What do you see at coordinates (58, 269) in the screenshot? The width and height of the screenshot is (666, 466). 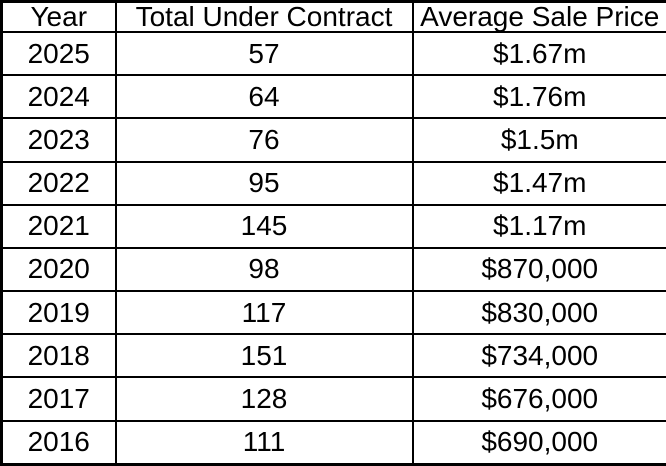 I see `year-cell: 2020` at bounding box center [58, 269].